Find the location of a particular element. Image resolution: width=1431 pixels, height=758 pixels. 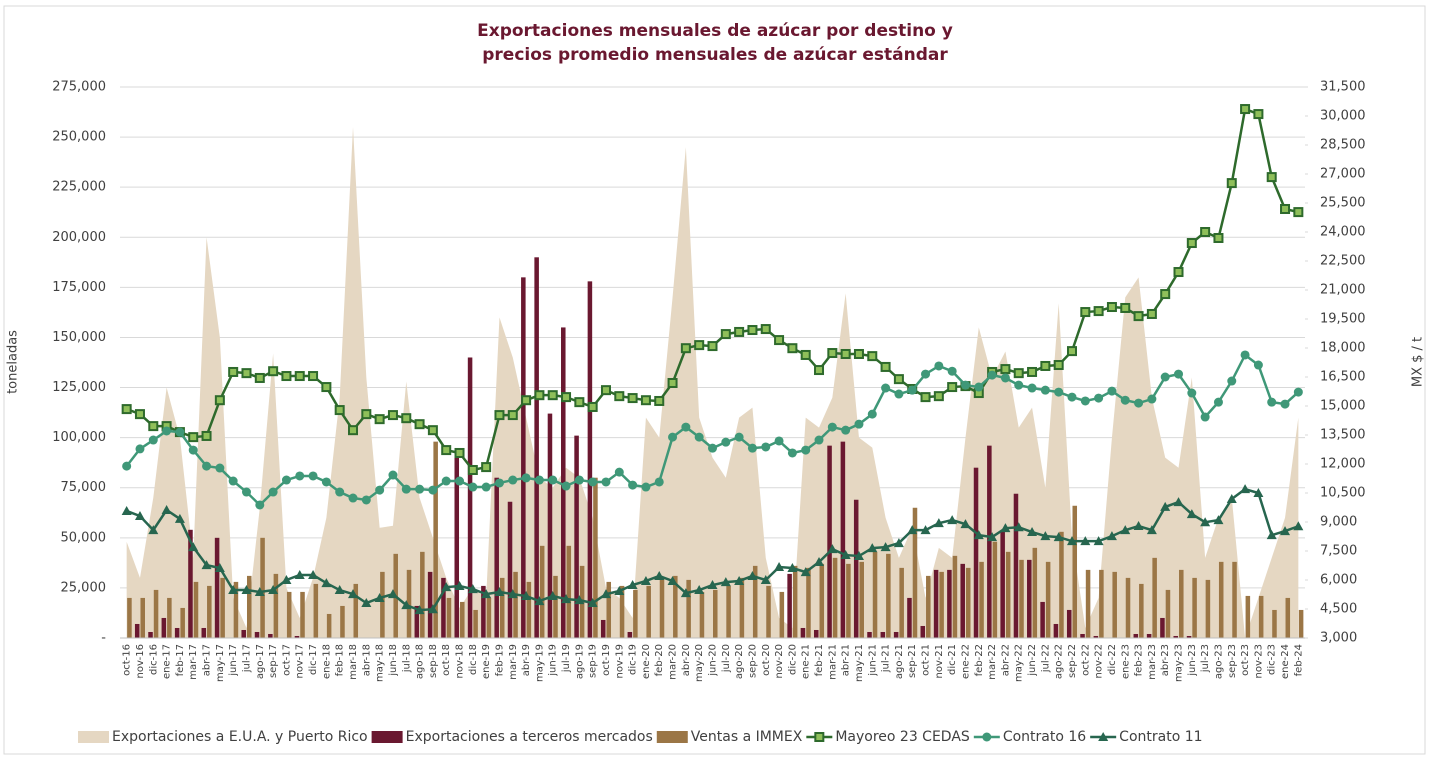

y-tick-label: 200,000 is located at coordinates (79, 237).